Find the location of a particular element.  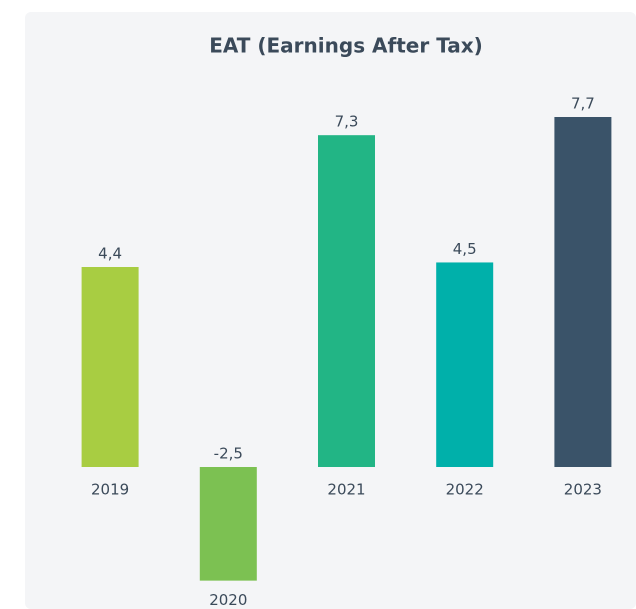

x-tick-label: 2022 is located at coordinates (465, 490).